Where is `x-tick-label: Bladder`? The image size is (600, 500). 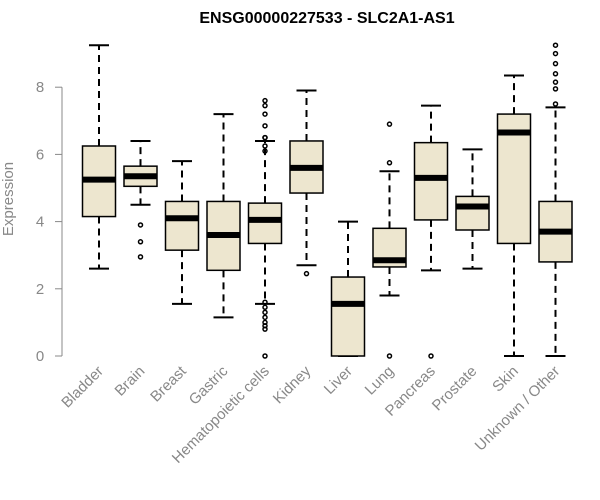
x-tick-label: Bladder is located at coordinates (82, 387).